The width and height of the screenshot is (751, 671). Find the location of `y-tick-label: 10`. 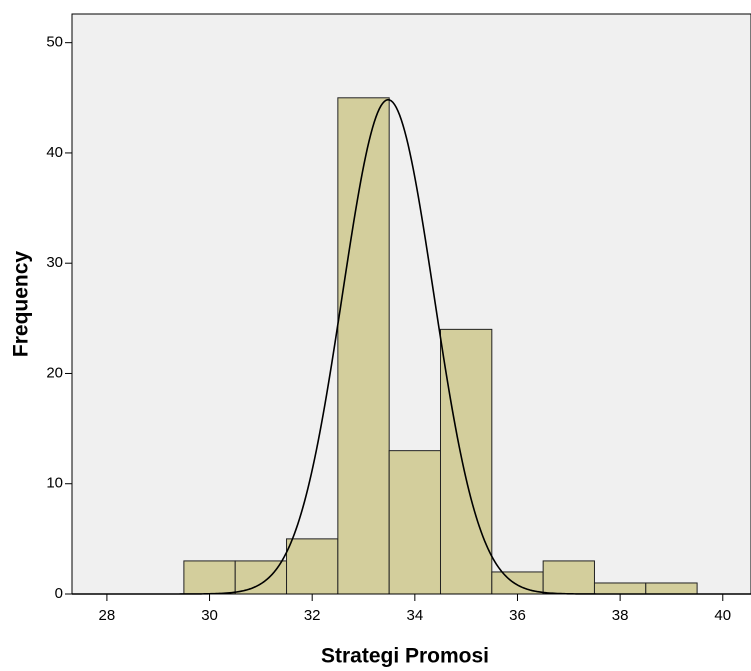

y-tick-label: 10 is located at coordinates (54, 483).